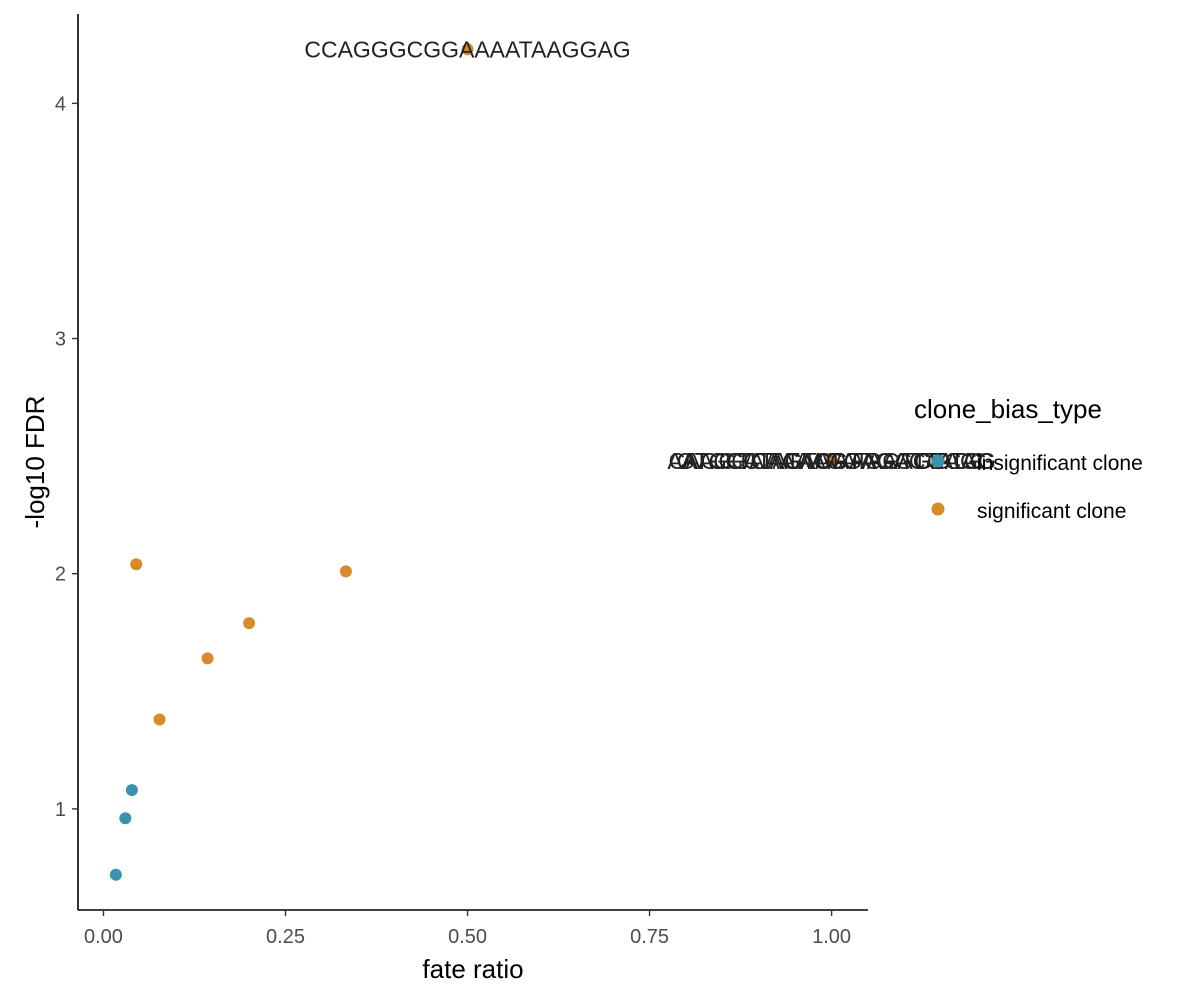  What do you see at coordinates (103, 937) in the screenshot?
I see `x-tick-label: 0.00` at bounding box center [103, 937].